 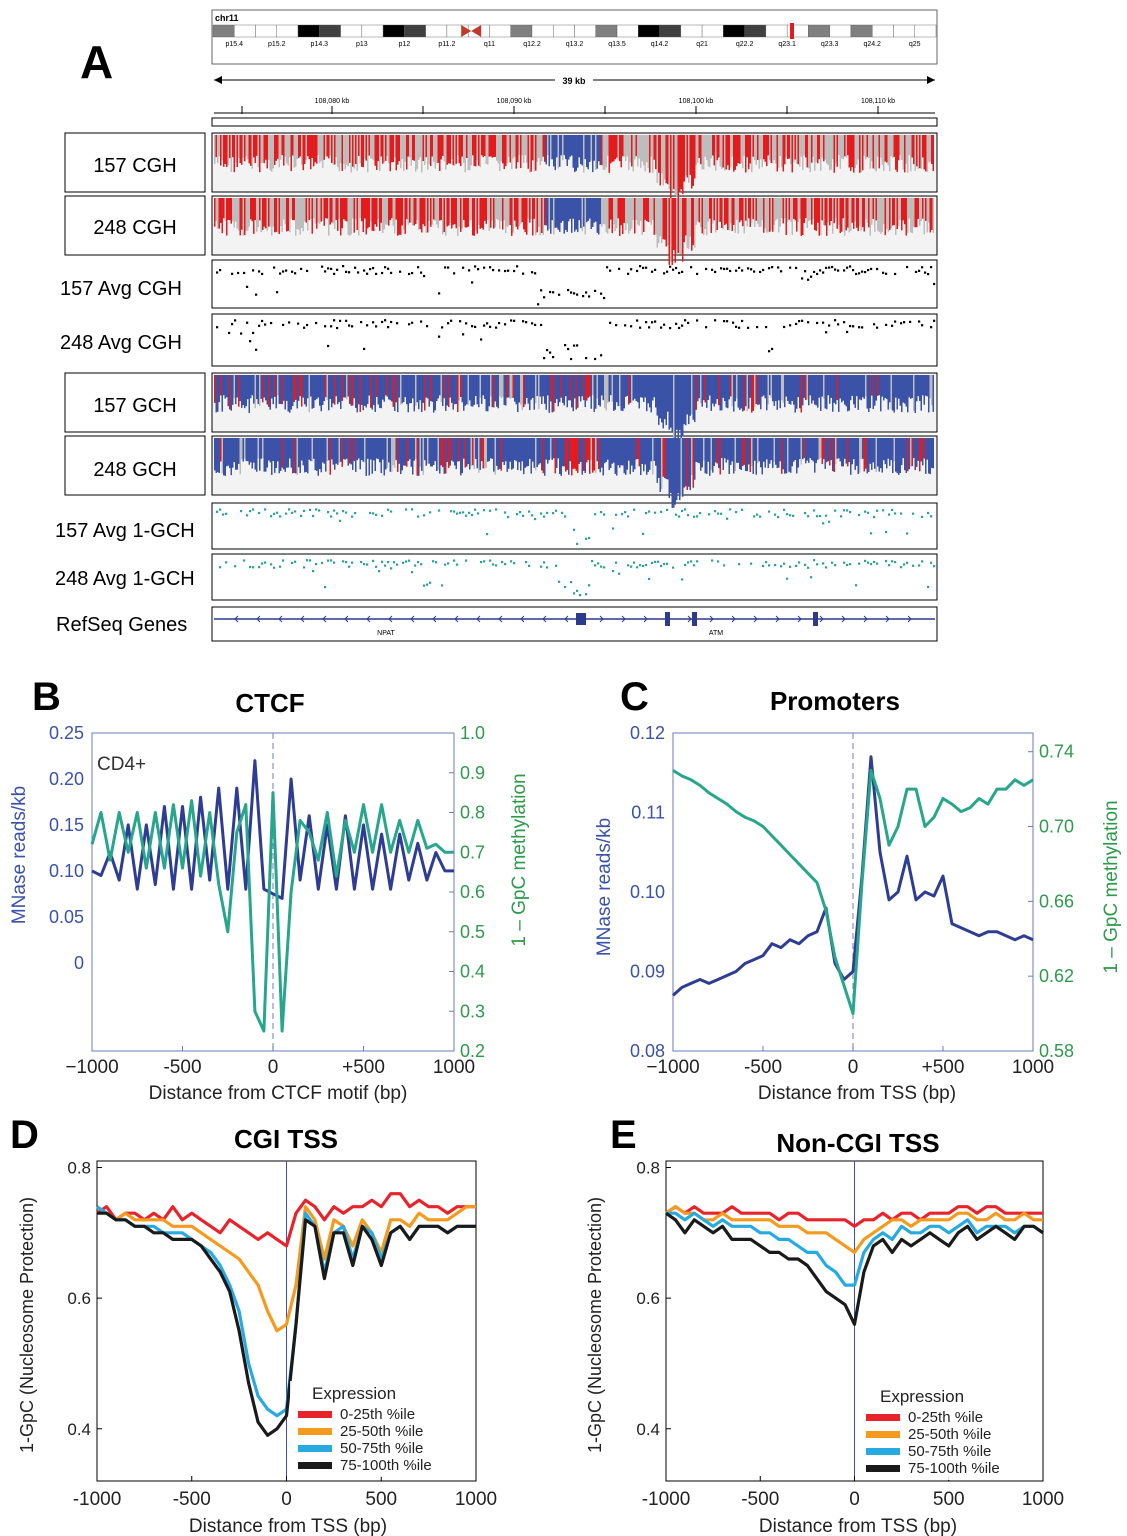 What do you see at coordinates (606, 31) in the screenshot?
I see `ideogram-band` at bounding box center [606, 31].